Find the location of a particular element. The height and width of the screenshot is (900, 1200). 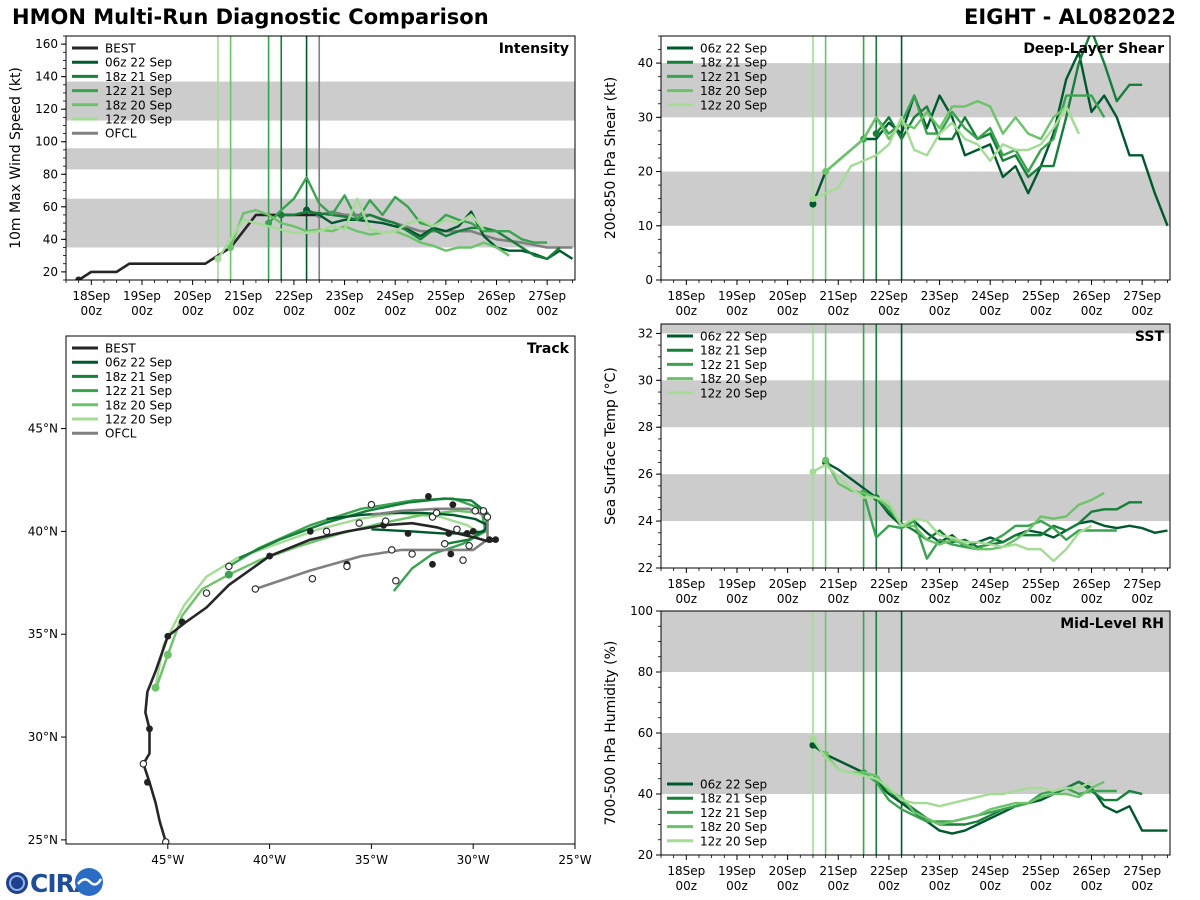

y-tick-label: 30°N is located at coordinates (43, 737).